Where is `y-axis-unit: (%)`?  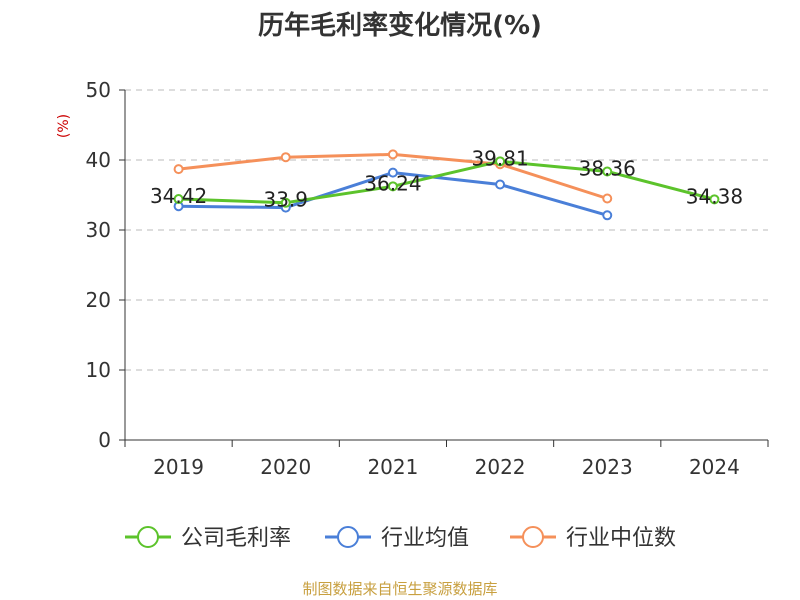
y-axis-unit: (%) is located at coordinates (64, 126).